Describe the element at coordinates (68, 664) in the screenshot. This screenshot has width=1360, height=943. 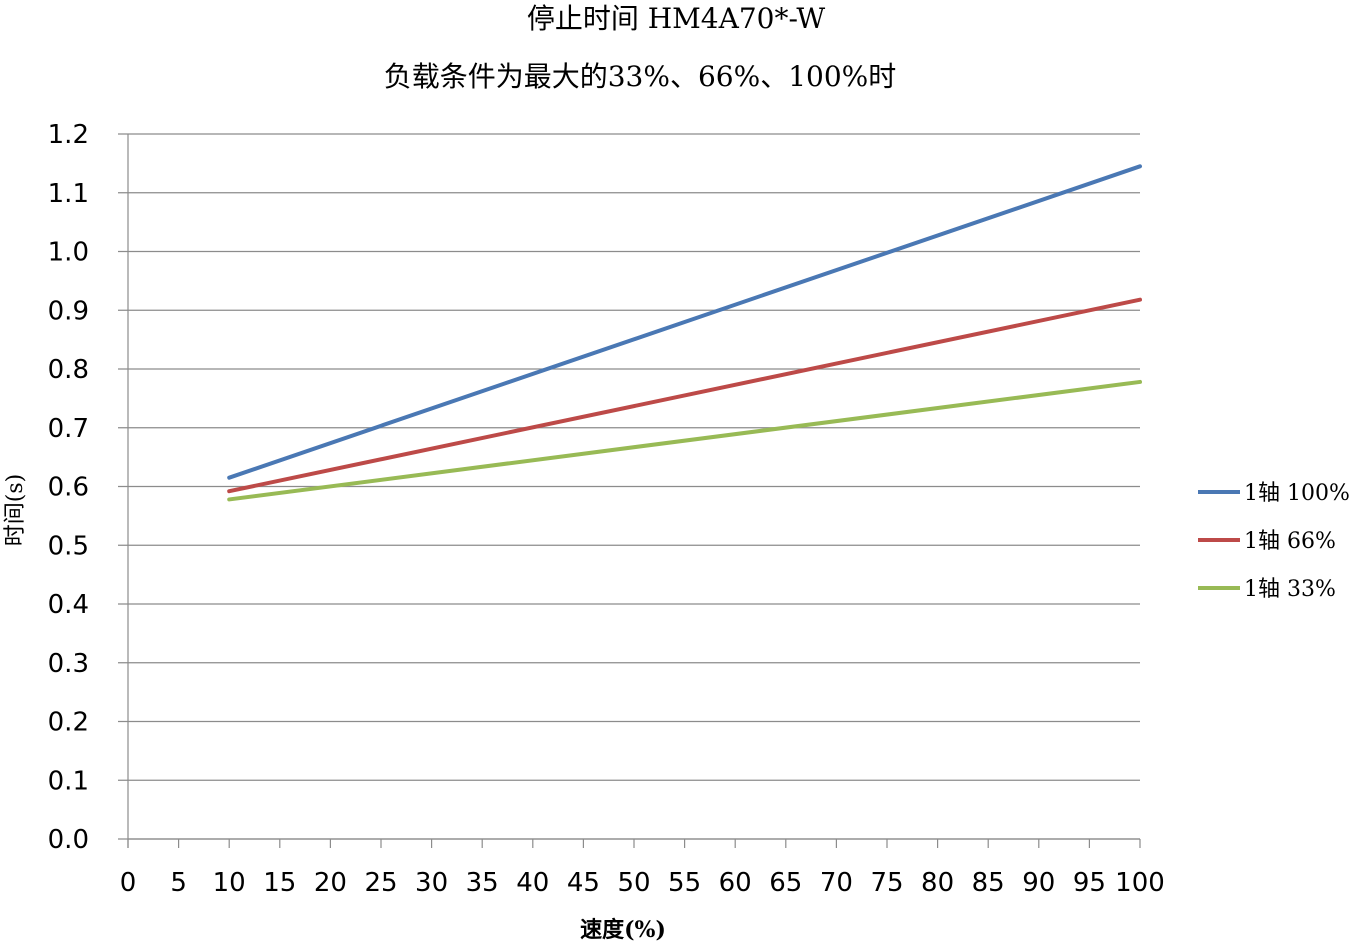
I see `y-tick-label: 0.3` at that location.